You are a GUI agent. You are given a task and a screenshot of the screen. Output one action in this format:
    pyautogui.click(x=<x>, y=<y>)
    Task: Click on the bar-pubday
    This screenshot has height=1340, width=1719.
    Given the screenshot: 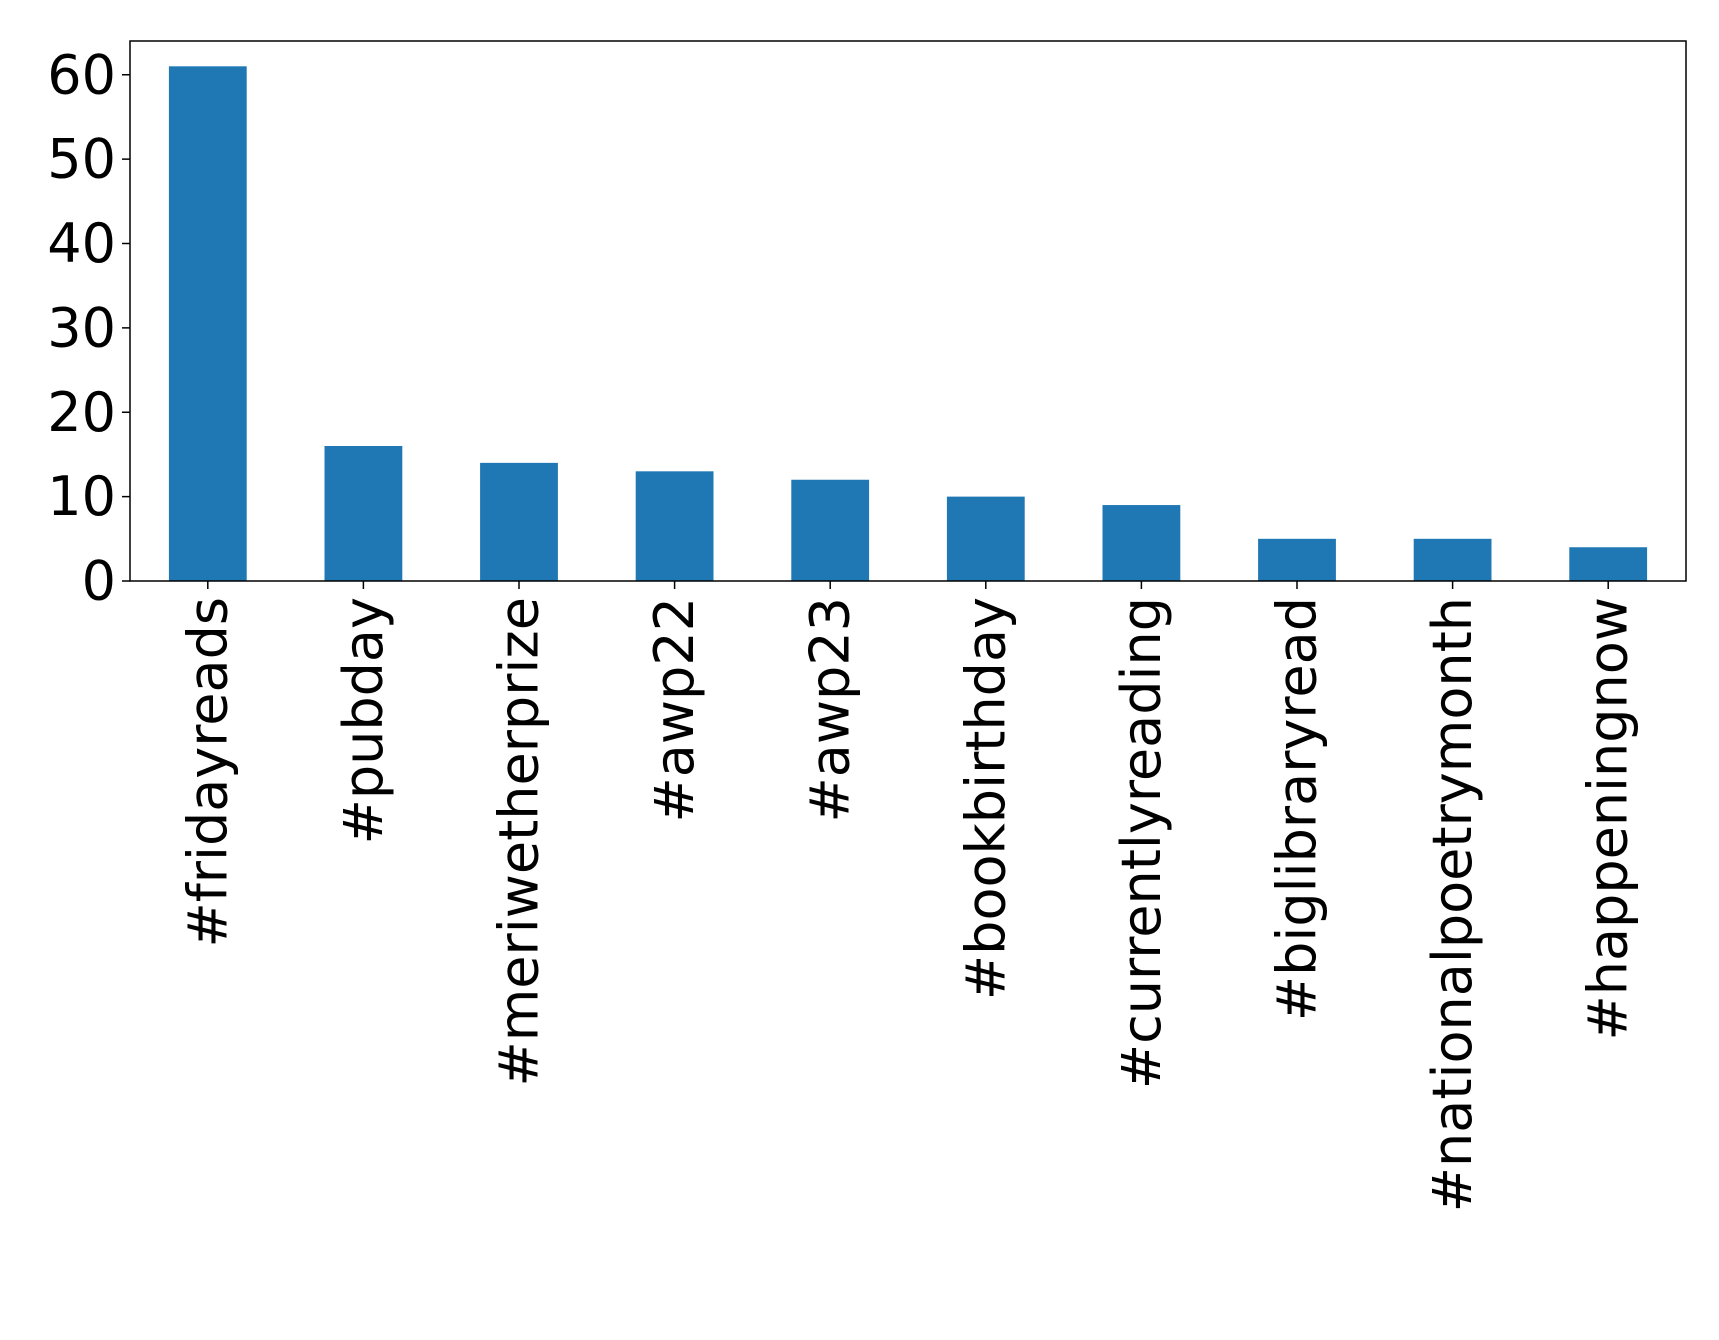 What is the action you would take?
    pyautogui.click(x=363, y=513)
    